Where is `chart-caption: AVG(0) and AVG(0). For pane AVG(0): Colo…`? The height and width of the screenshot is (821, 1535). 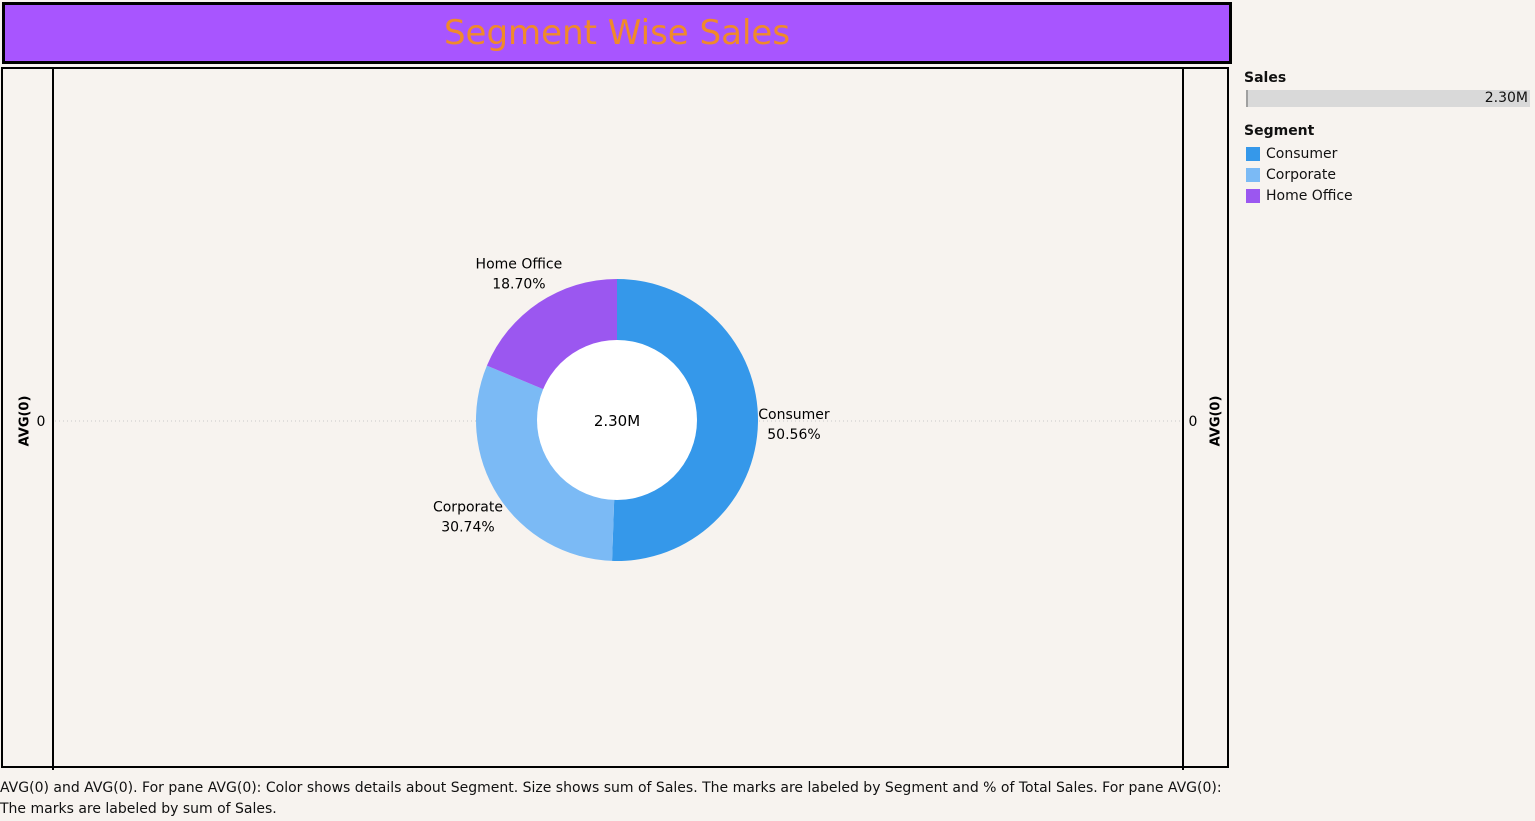
chart-caption: AVG(0) and AVG(0). For pane AVG(0): Colo… is located at coordinates (611, 798).